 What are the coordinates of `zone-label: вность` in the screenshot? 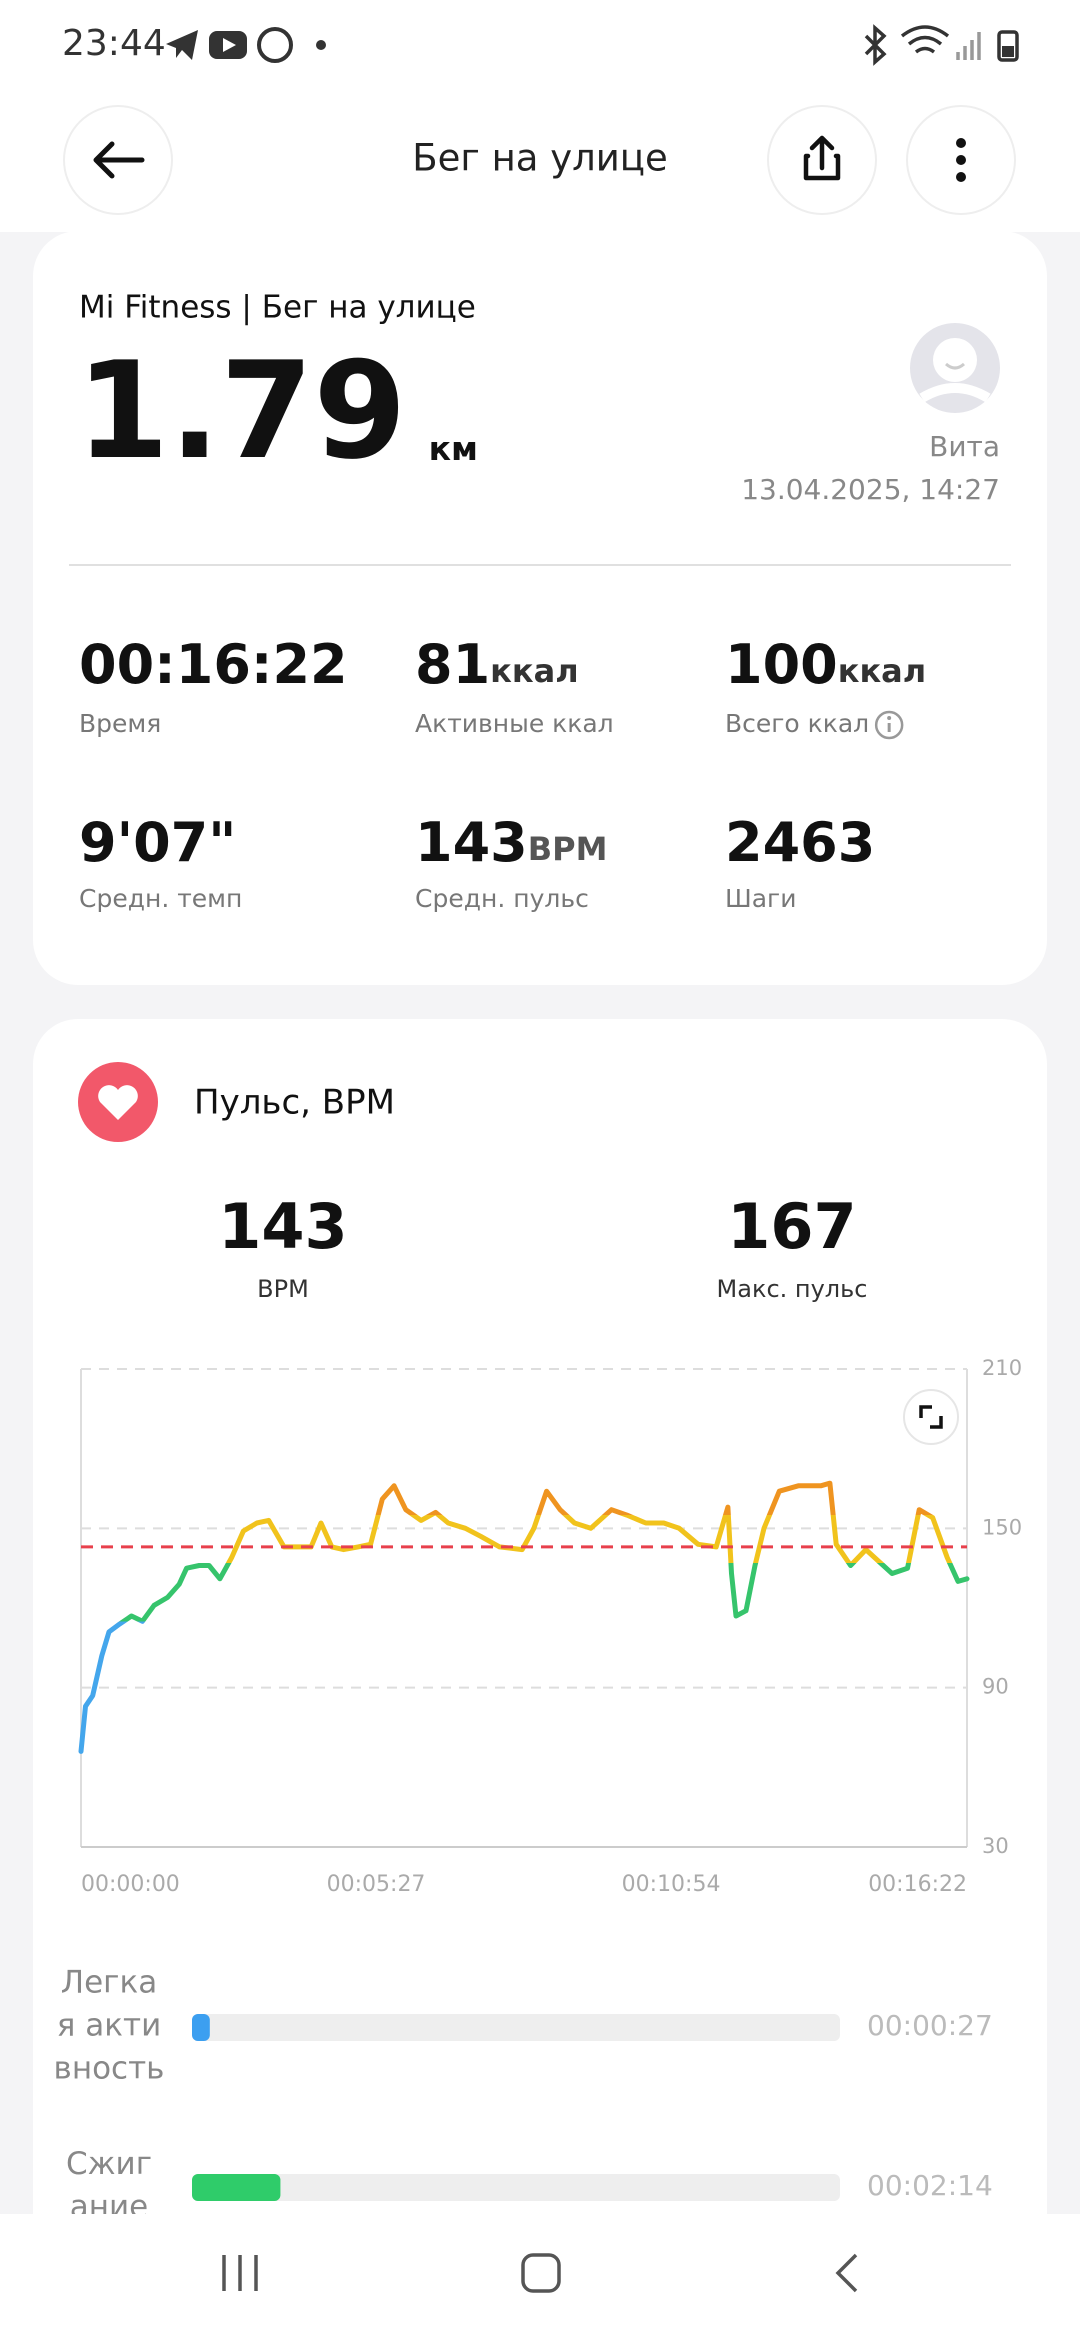 It's located at (109, 2069).